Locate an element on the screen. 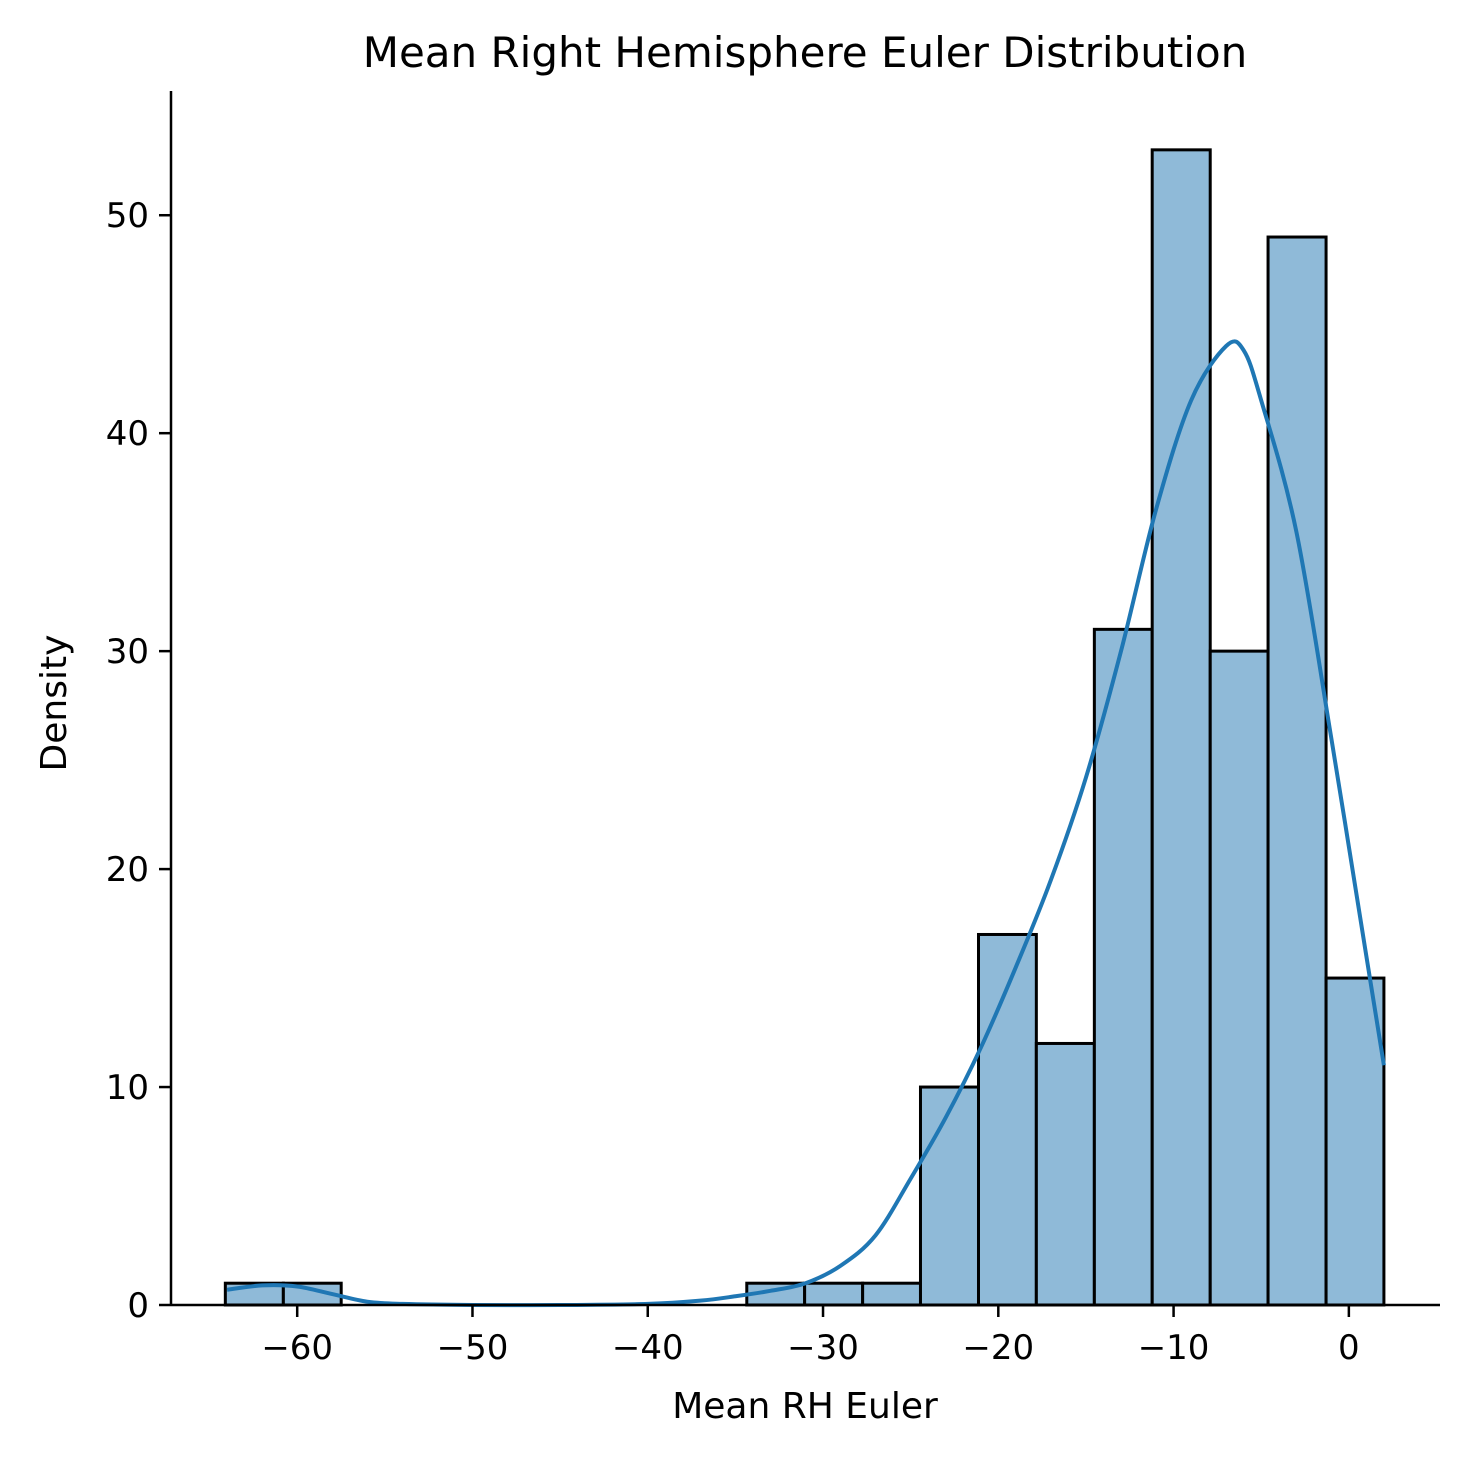 The height and width of the screenshot is (1465, 1470). x-axis-label: Mean RH Euler is located at coordinates (805, 1406).